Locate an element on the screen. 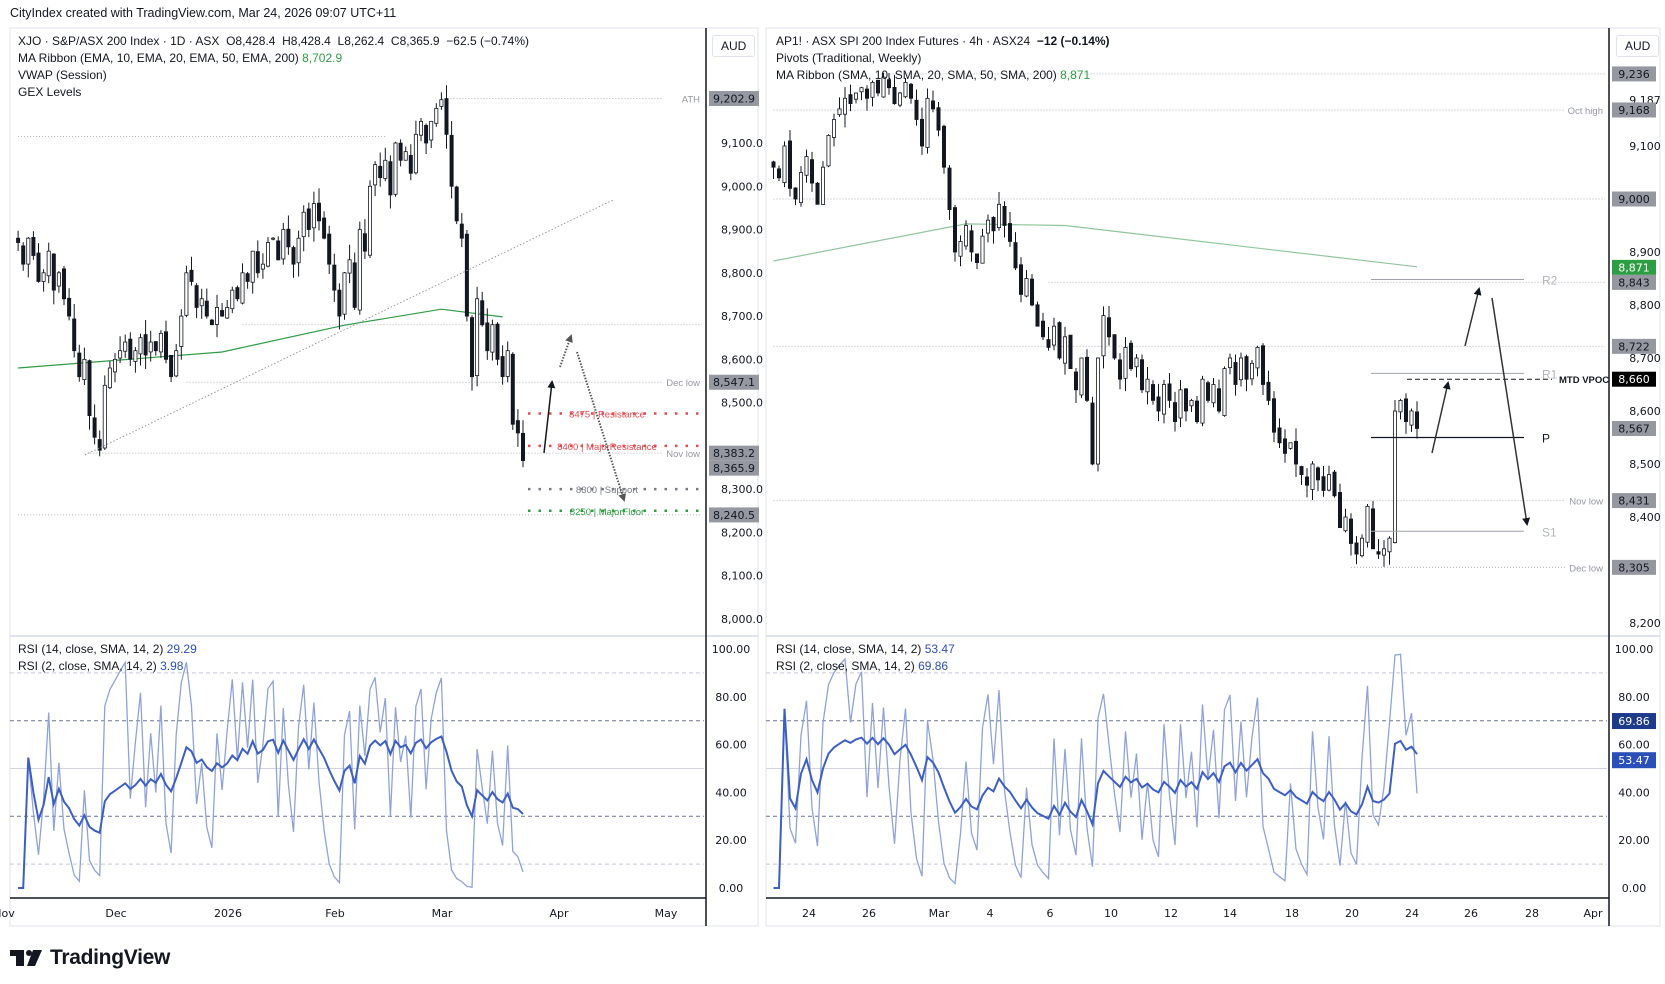 The image size is (1665, 984). rsi2-line is located at coordinates (271, 774).